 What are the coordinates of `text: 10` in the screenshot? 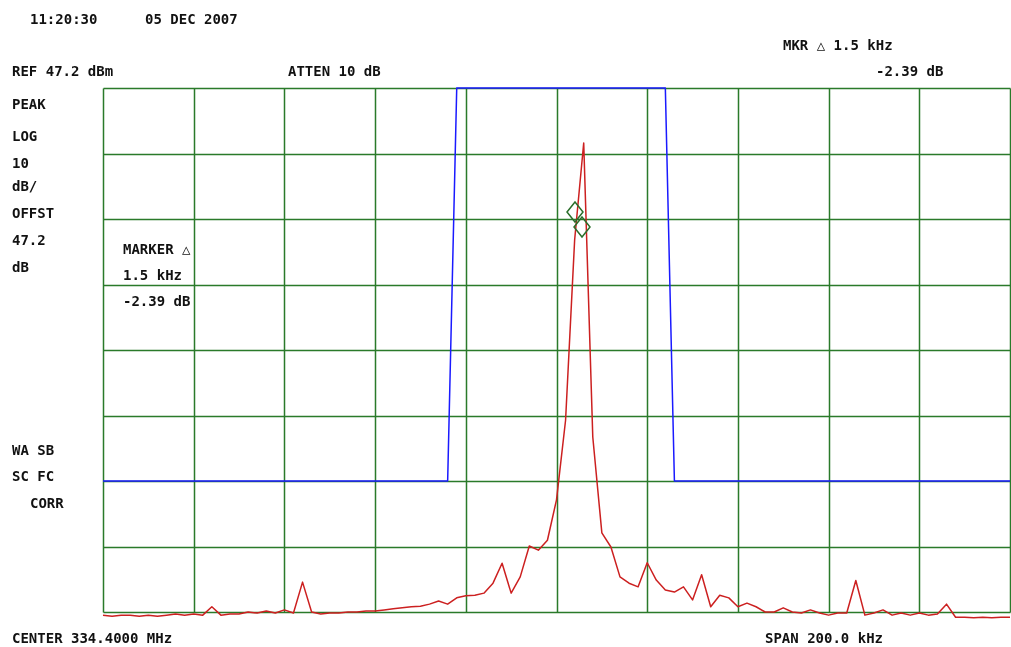 It's located at (20, 163).